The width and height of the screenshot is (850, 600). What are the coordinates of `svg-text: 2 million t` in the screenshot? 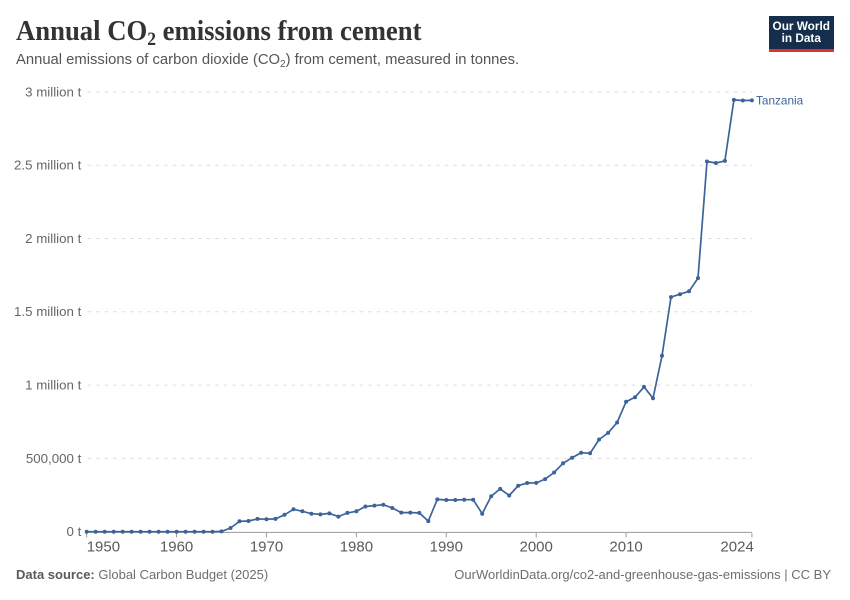 It's located at (53, 238).